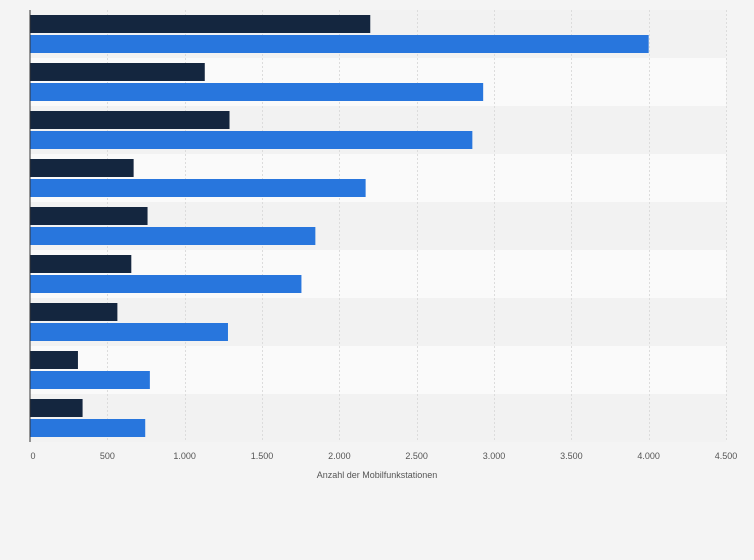 Image resolution: width=754 pixels, height=560 pixels. Describe the element at coordinates (32, 456) in the screenshot. I see `x-tick-label: 0` at that location.